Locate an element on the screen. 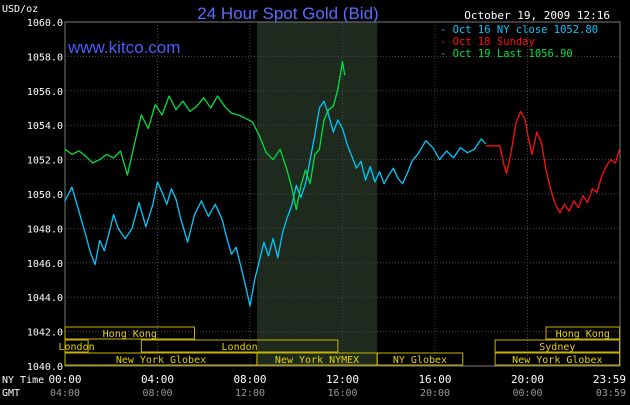 This screenshot has height=405, width=630. session-label-7: NY Globex is located at coordinates (420, 360).